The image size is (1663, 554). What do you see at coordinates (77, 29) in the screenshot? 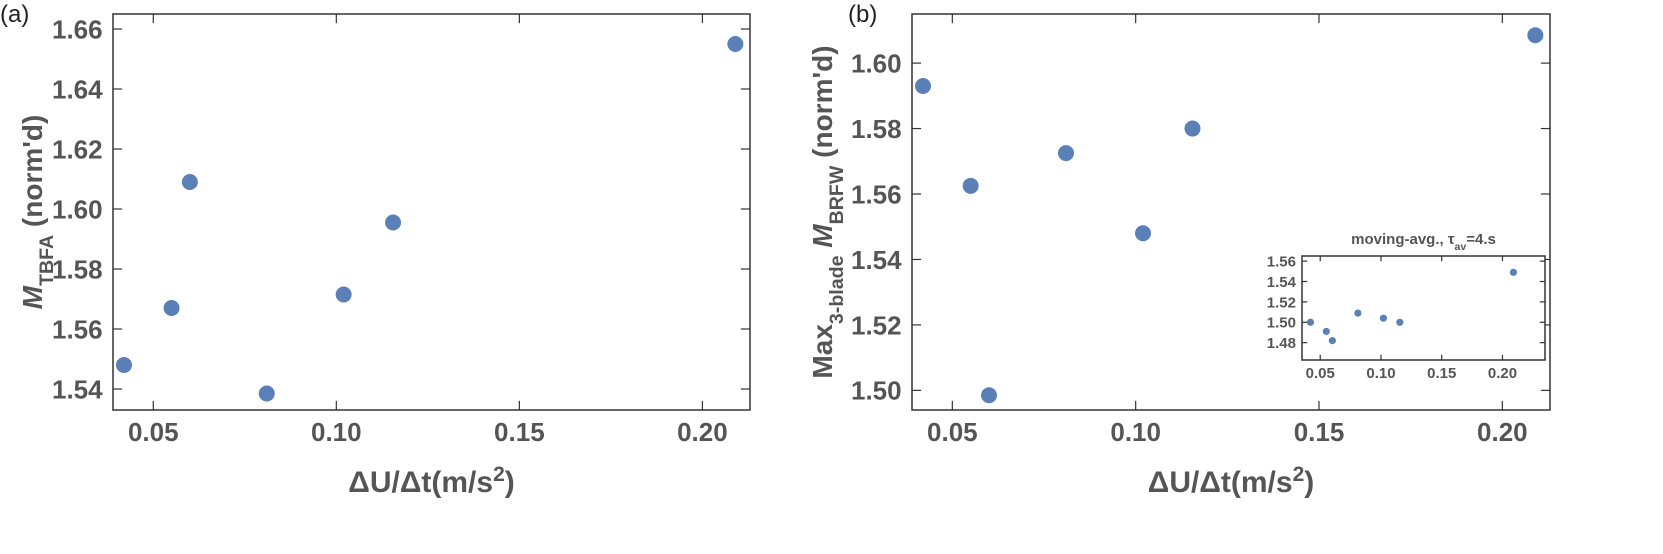
I see `y-tick-label: 1.66` at bounding box center [77, 29].